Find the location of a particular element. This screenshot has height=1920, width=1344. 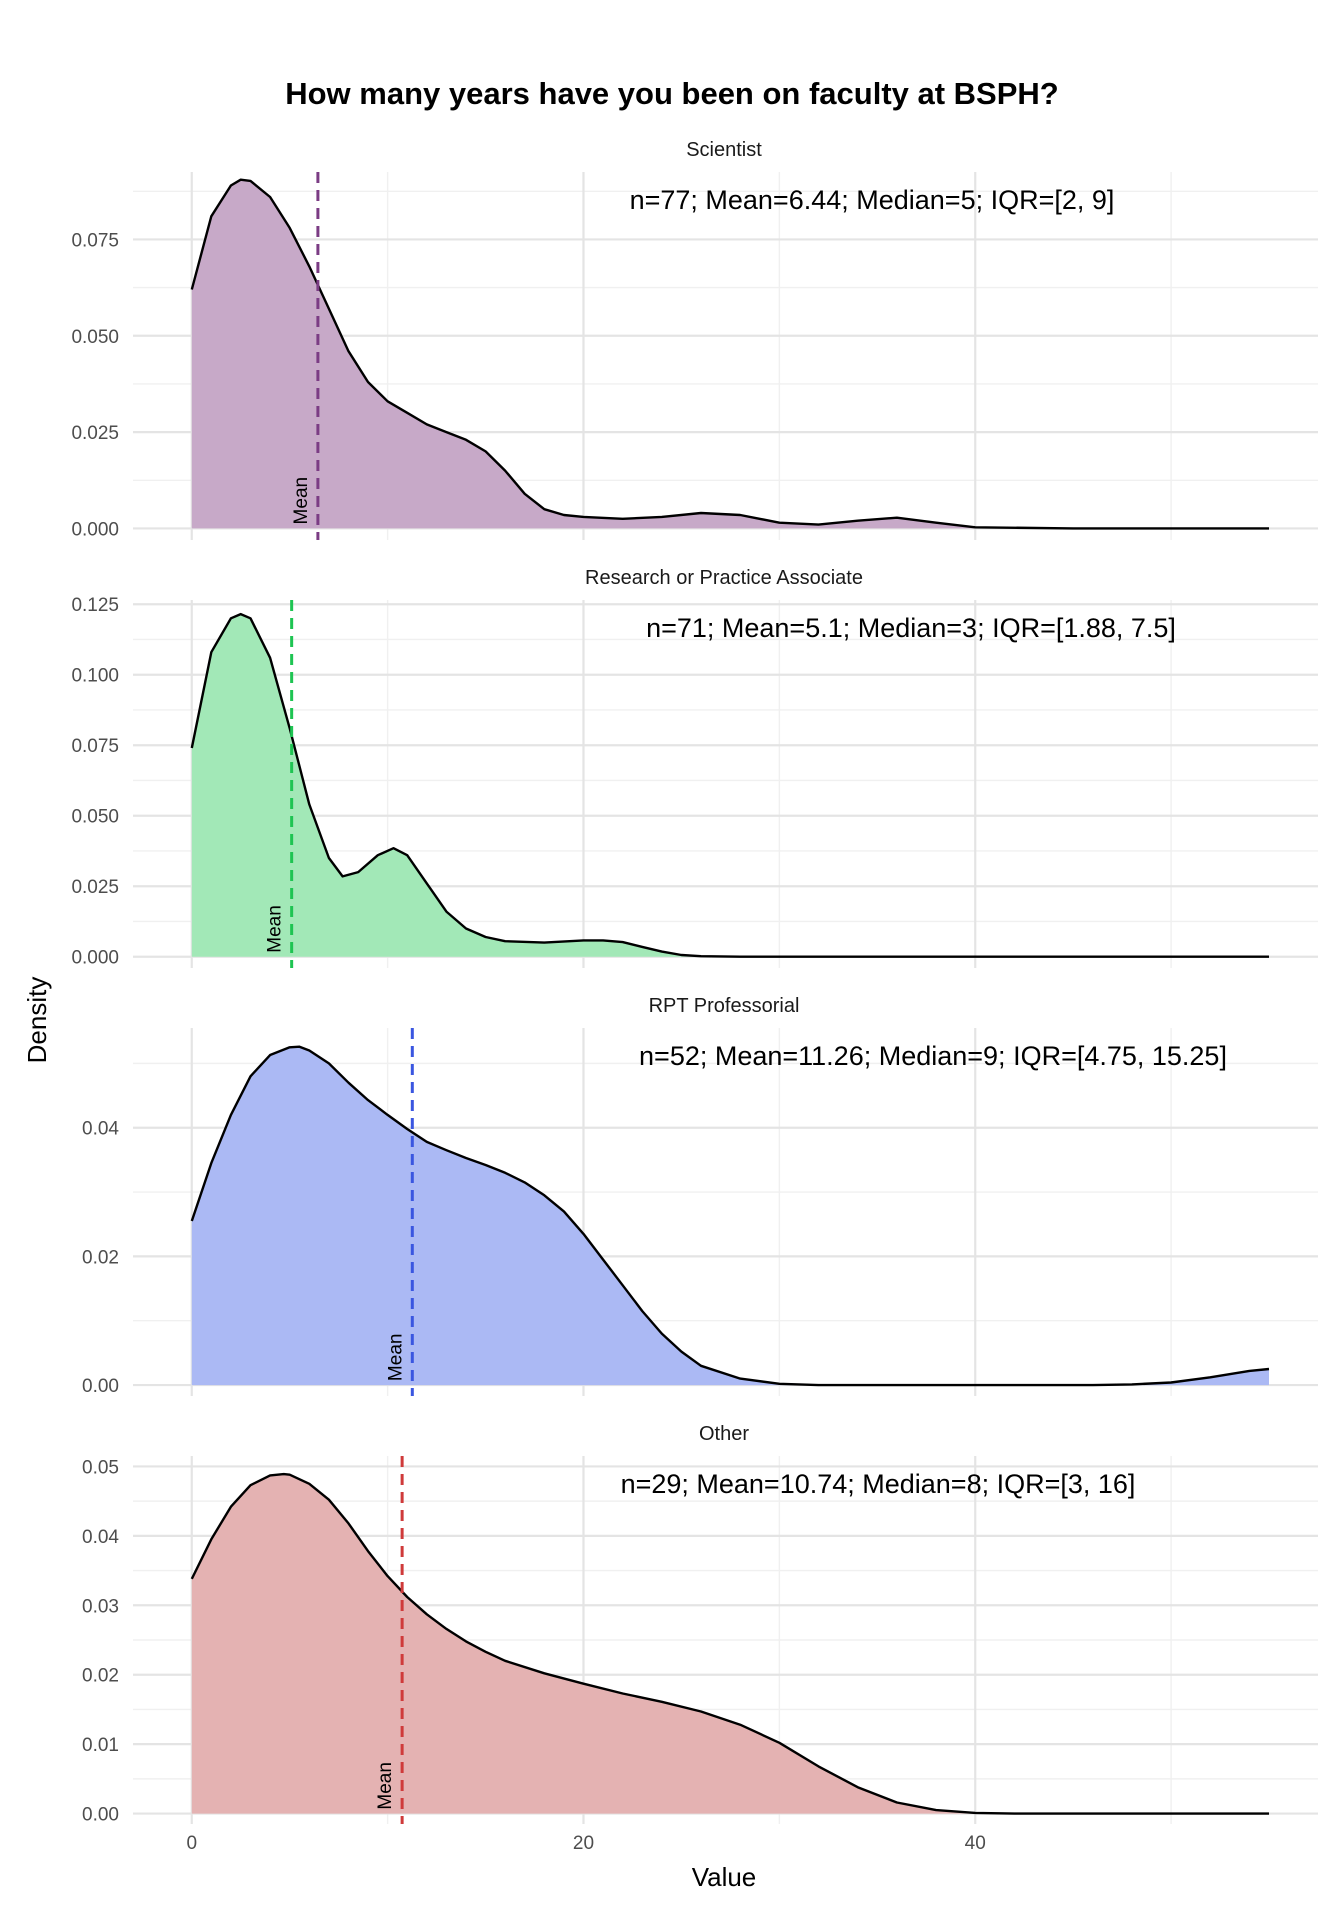

x-tick-label: 0 is located at coordinates (191, 1843).